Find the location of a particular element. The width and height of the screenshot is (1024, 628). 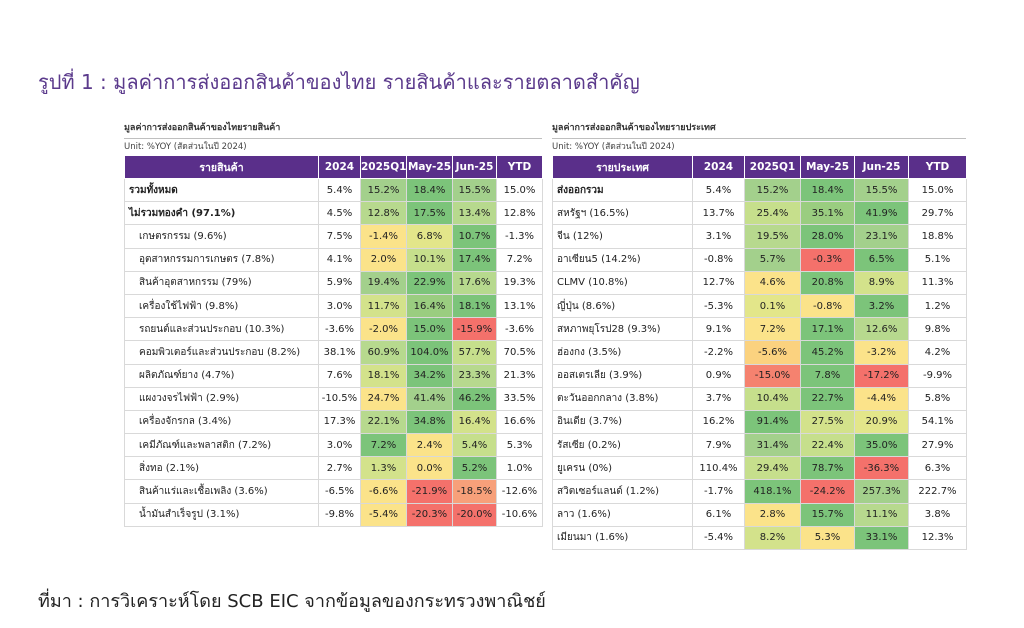

panel-title: มูลค่าการส่งออกสินค้าของไทยรายสินค้า is located at coordinates (202, 128).